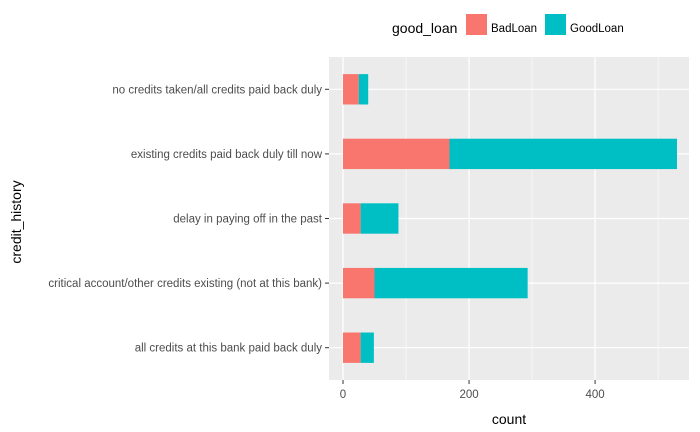  What do you see at coordinates (555, 24) in the screenshot?
I see `legend-key-goodloan` at bounding box center [555, 24].